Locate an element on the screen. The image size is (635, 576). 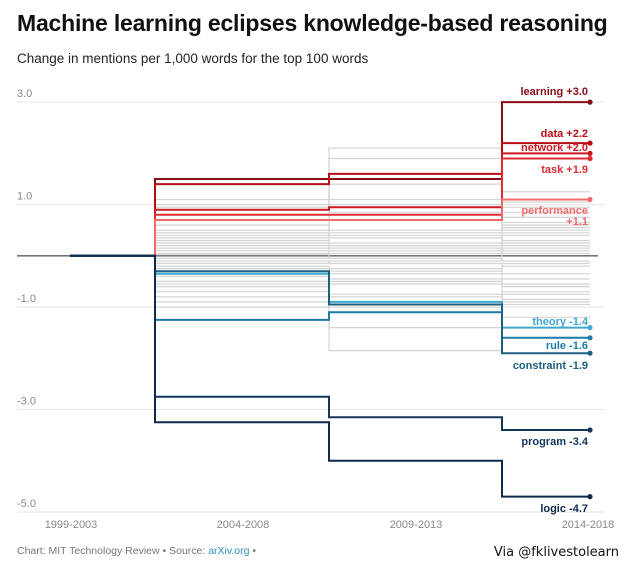
series-label-learning: learning +3.0 is located at coordinates (554, 92).